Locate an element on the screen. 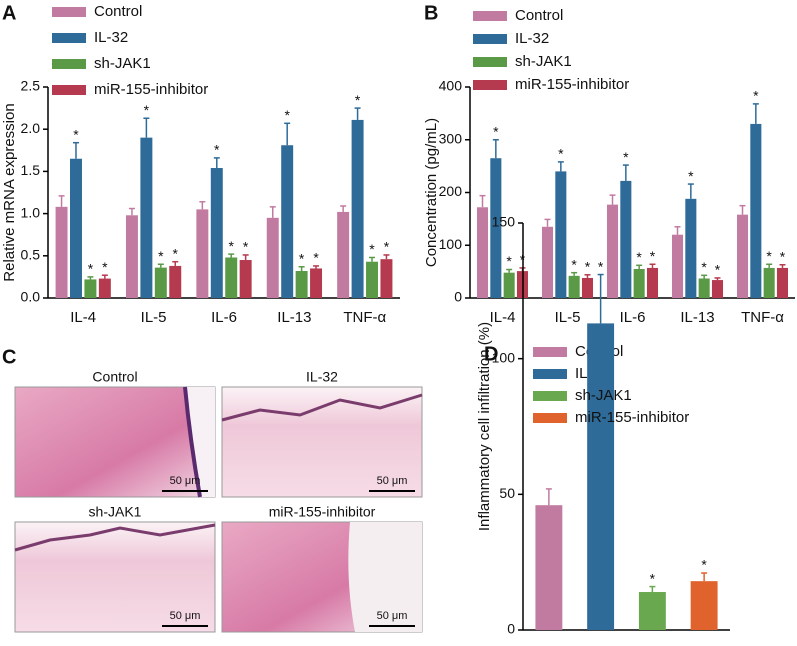 This screenshot has height=646, width=797. y-tick-label: 400 is located at coordinates (451, 86).